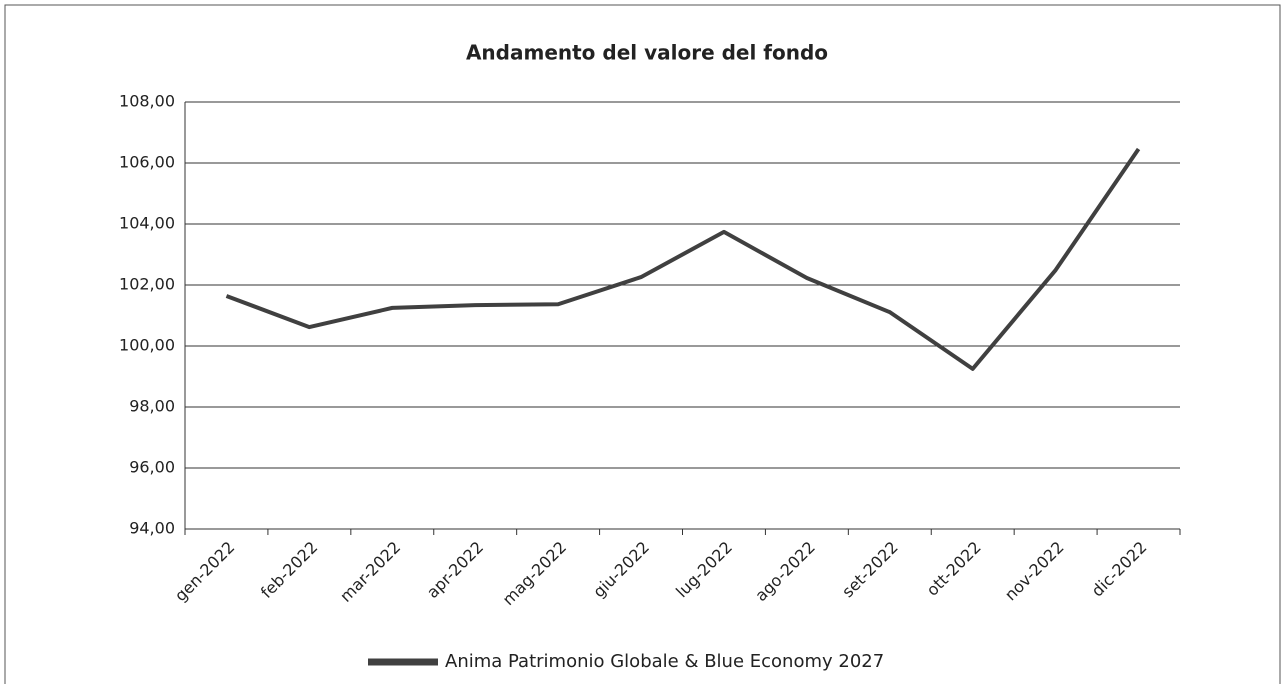  I want to click on x-tick-label: dic-2022, so click(1119, 569).